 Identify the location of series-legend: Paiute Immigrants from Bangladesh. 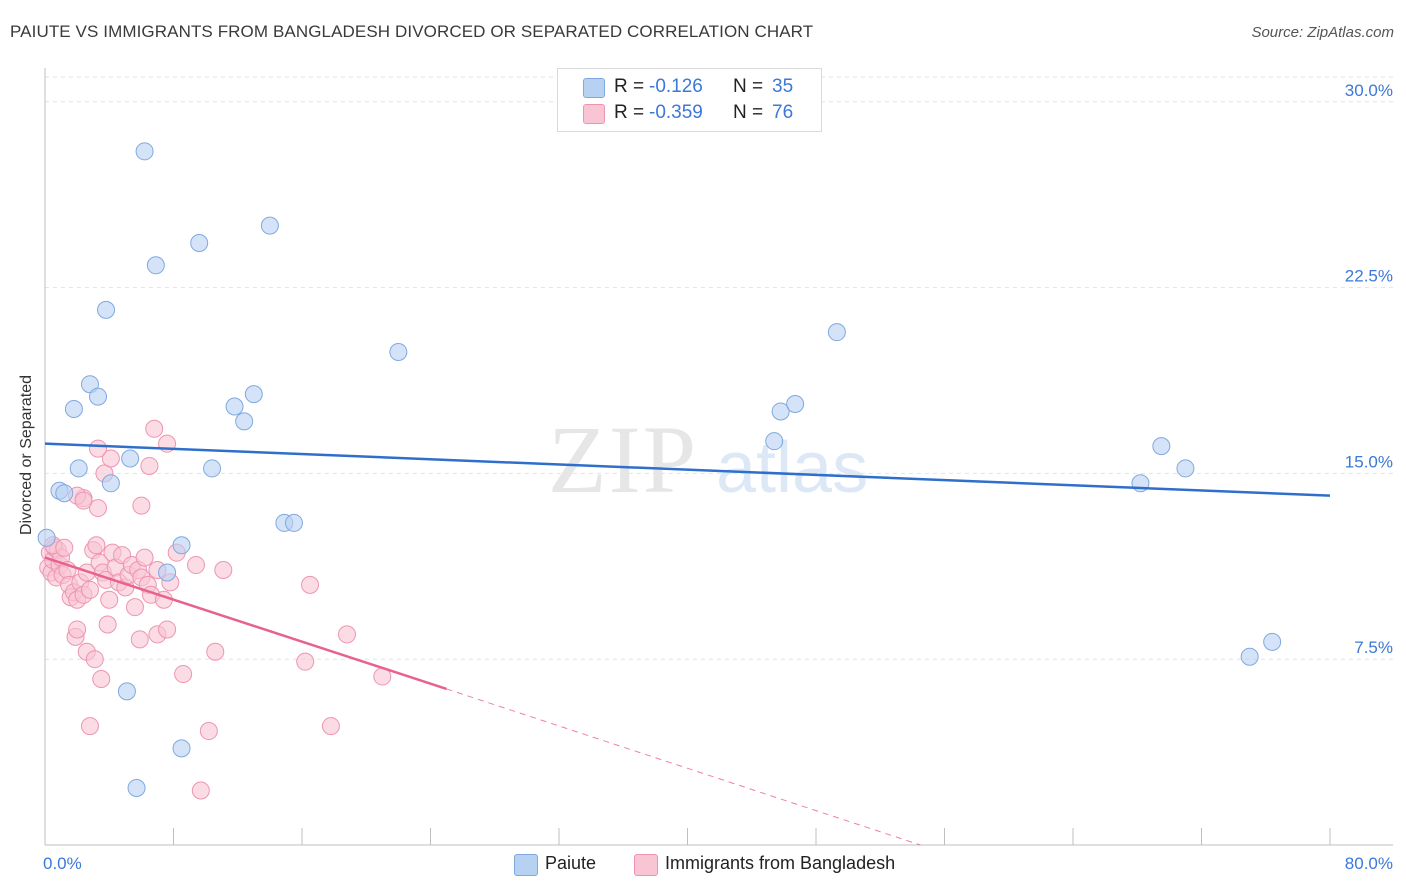
(703, 865).